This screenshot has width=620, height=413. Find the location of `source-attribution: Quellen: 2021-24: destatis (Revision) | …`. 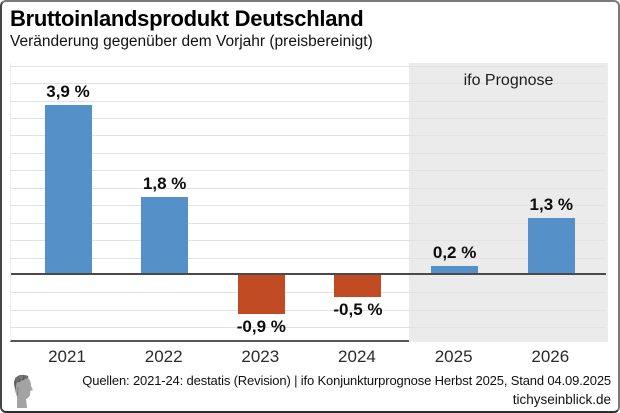

source-attribution: Quellen: 2021-24: destatis (Revision) | … is located at coordinates (346, 380).